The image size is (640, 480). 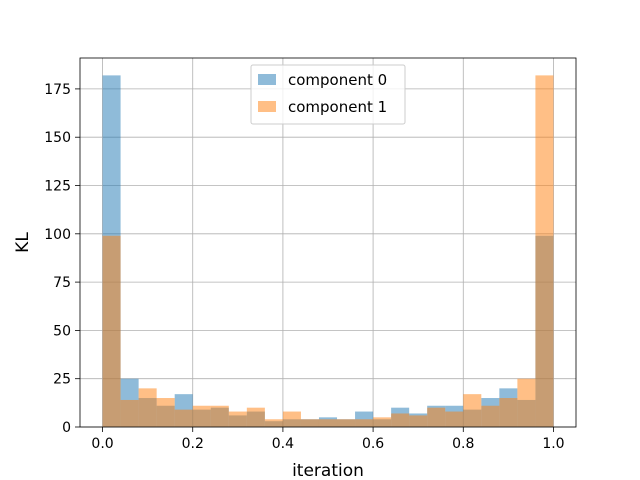 I want to click on legend-box, so click(x=328, y=94).